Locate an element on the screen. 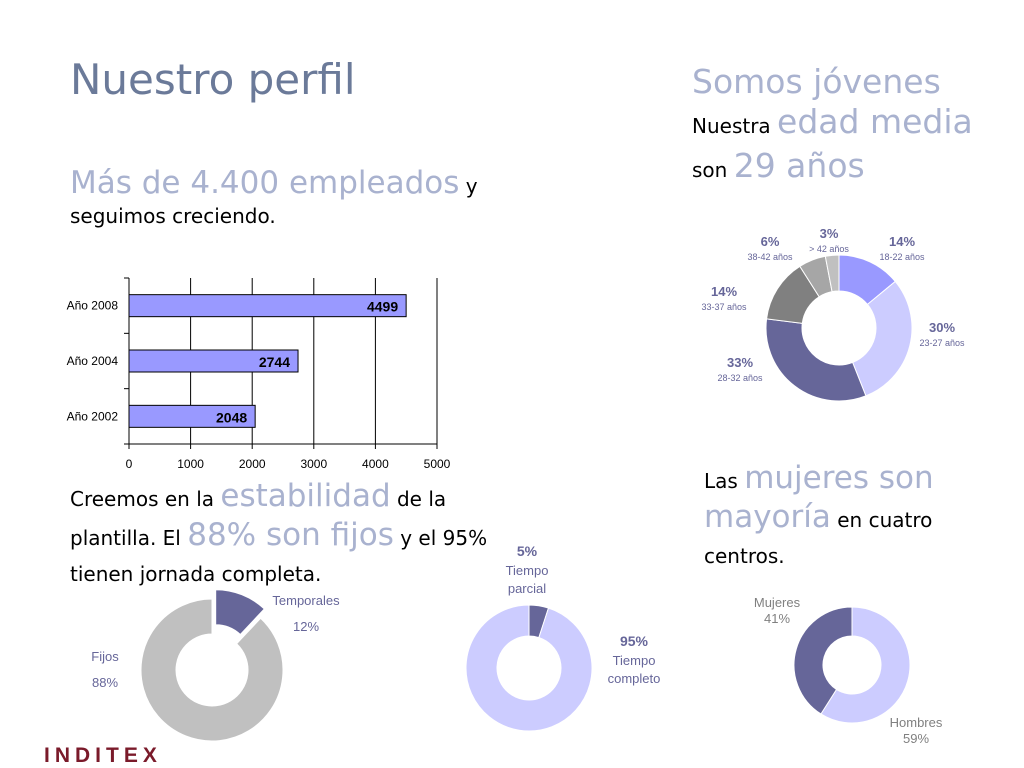 This screenshot has width=1024, height=768. stability-highlight-2: 88% son fijos is located at coordinates (290, 535).